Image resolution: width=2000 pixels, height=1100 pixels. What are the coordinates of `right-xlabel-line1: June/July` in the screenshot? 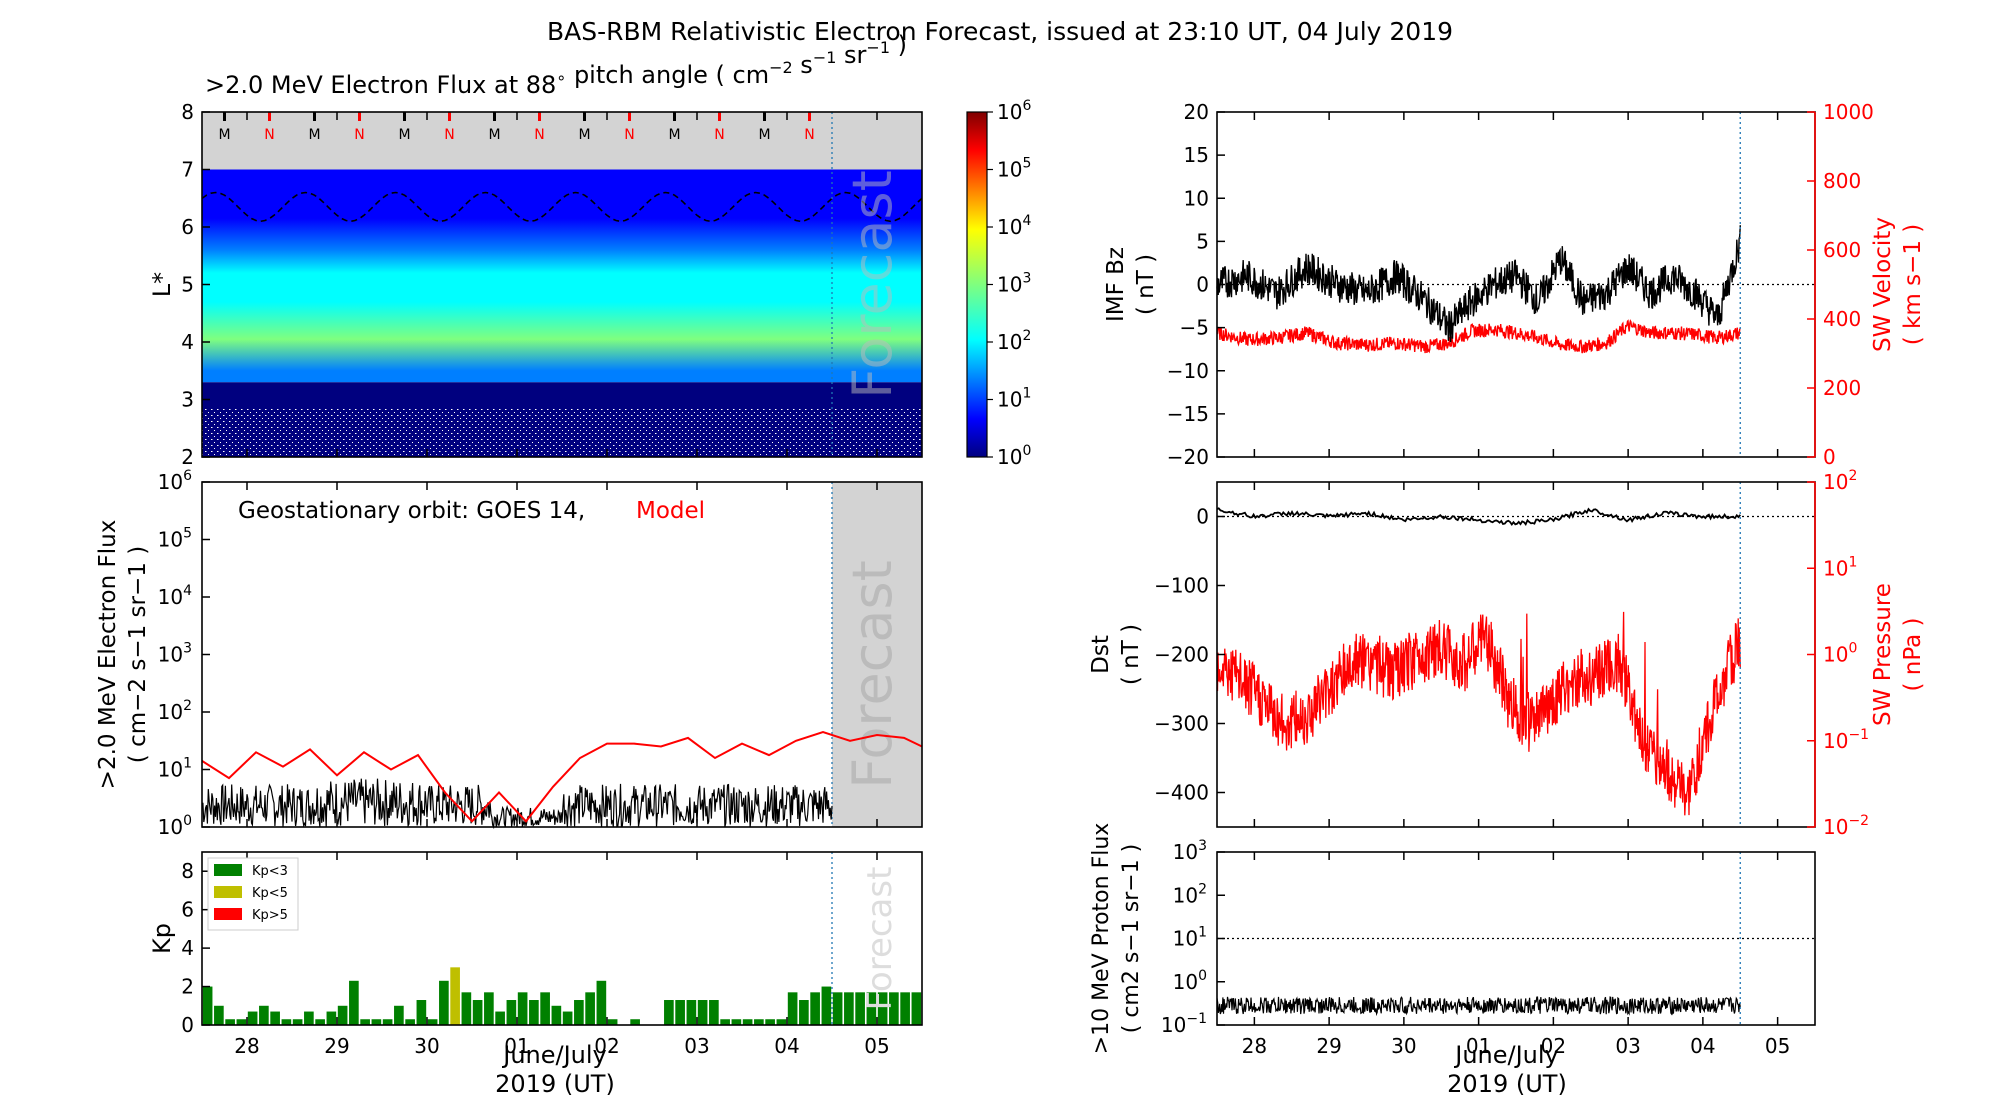 It's located at (1506, 1055).